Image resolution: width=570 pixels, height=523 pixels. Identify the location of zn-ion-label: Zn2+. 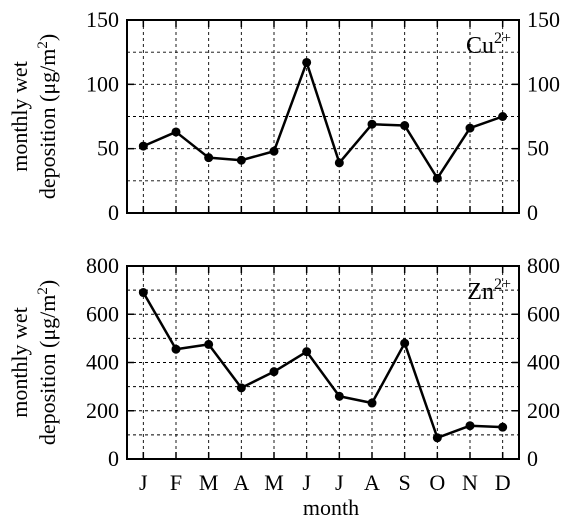
(489, 290).